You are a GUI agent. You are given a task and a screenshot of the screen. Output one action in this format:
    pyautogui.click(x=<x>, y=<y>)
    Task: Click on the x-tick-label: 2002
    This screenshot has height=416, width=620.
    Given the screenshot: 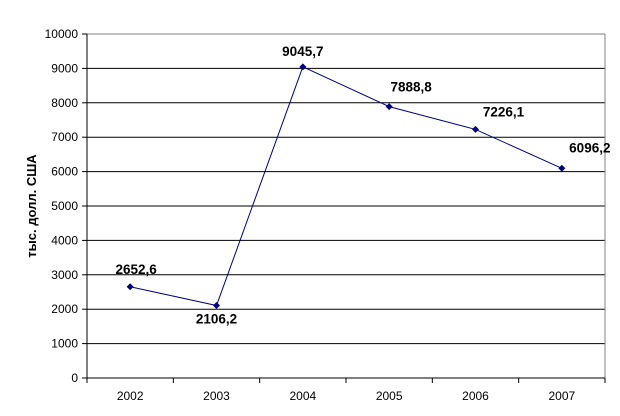 What is the action you would take?
    pyautogui.click(x=130, y=396)
    